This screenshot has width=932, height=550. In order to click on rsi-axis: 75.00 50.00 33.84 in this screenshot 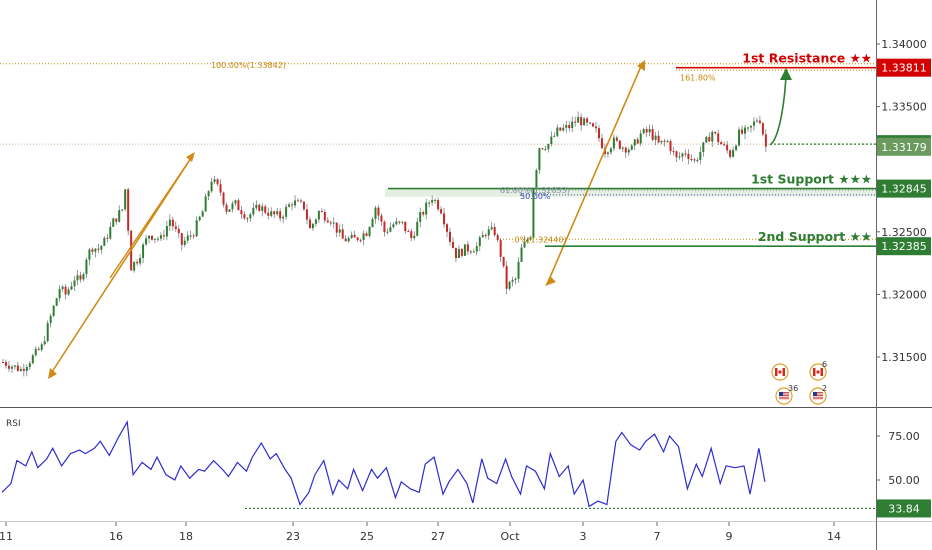, I will do `click(903, 474)`.